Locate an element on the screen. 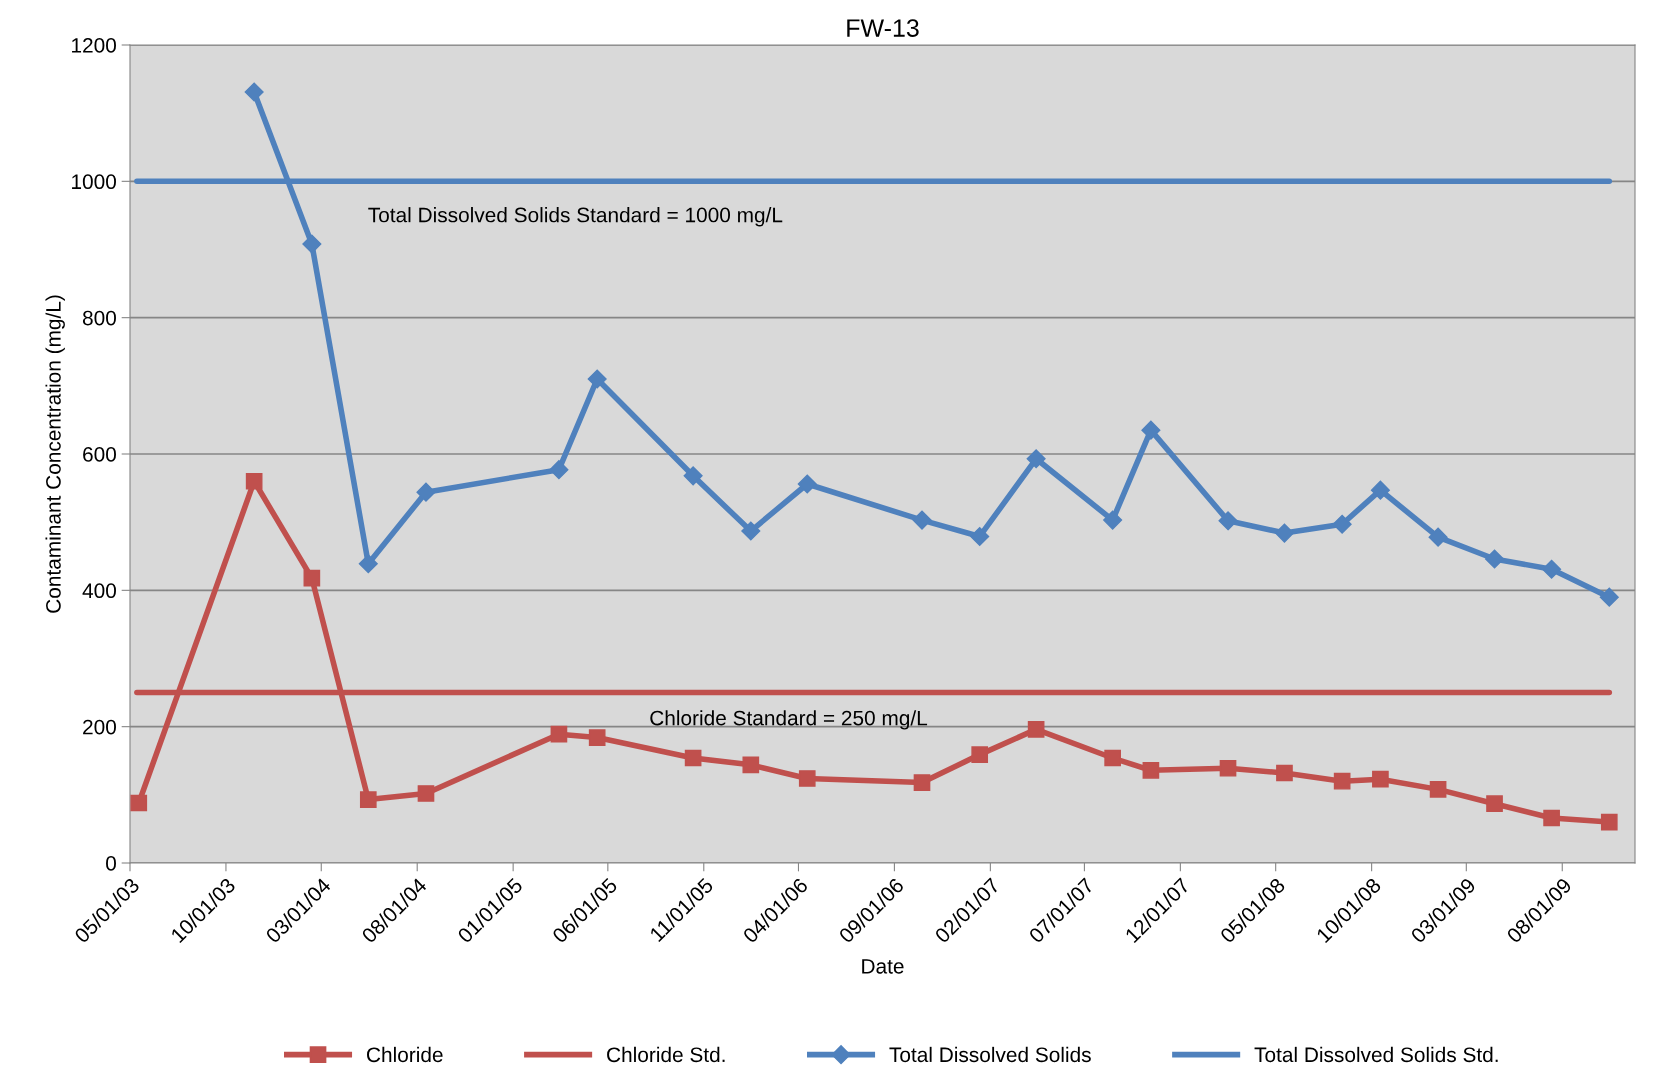 This screenshot has width=1654, height=1085. chart-title: FW-13 is located at coordinates (883, 28).